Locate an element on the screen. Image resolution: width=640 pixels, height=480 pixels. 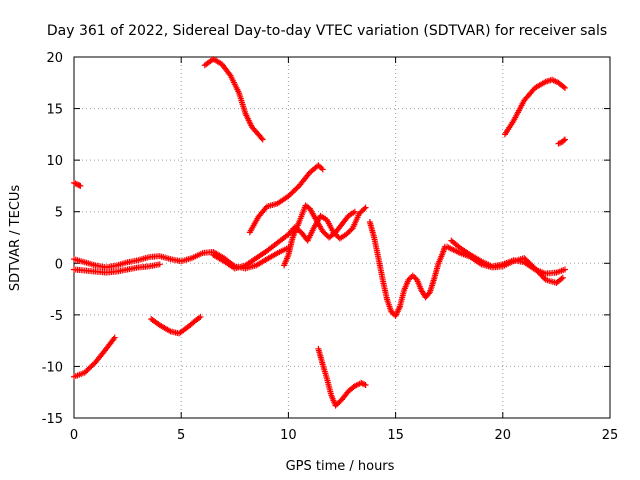
y-tick-label: 0 is located at coordinates (59, 264).